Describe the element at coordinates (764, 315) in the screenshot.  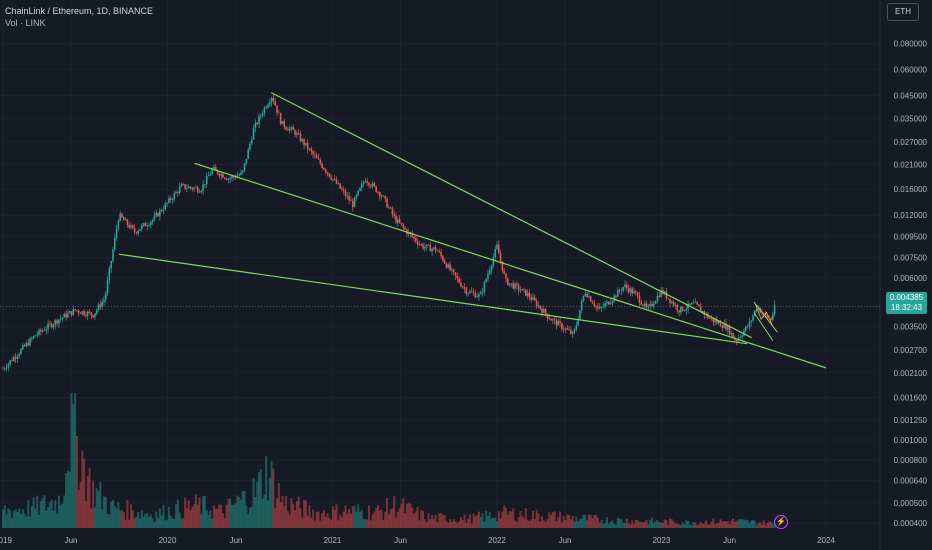
I see `flag-pattern` at that location.